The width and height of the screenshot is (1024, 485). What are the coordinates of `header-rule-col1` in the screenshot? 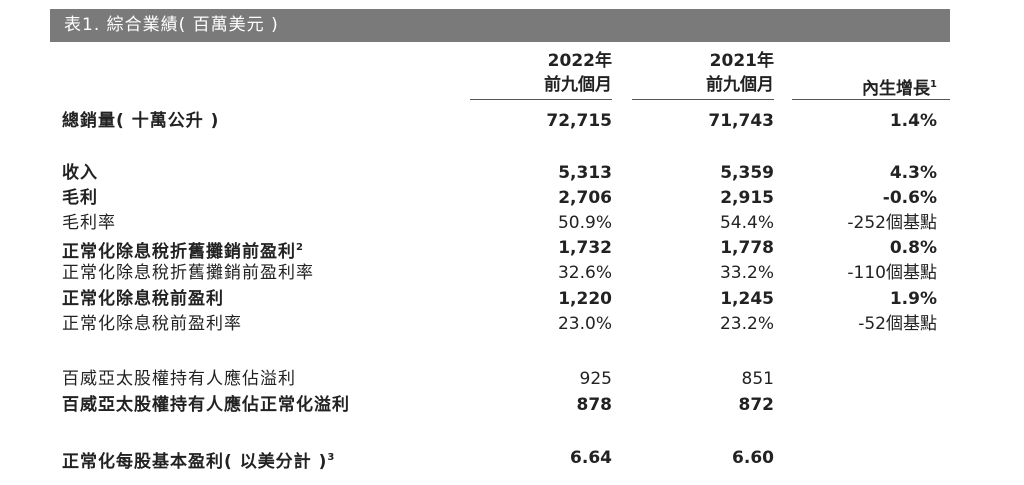 It's located at (541, 99).